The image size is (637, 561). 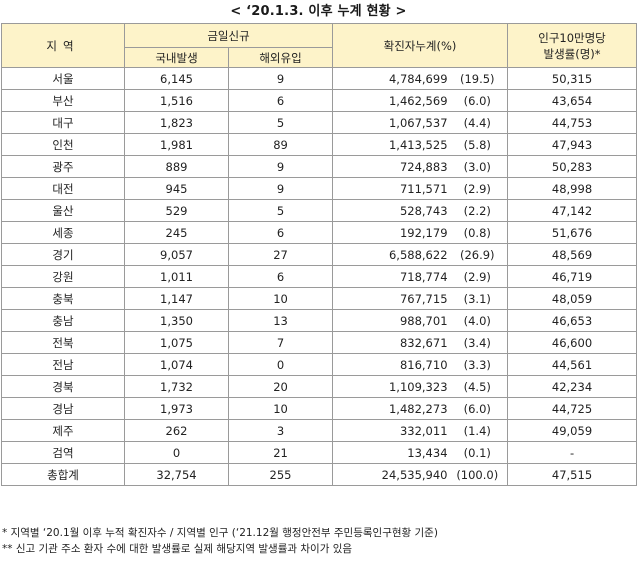 I want to click on cumulative-cell: 24,535,940, so click(x=390, y=474).